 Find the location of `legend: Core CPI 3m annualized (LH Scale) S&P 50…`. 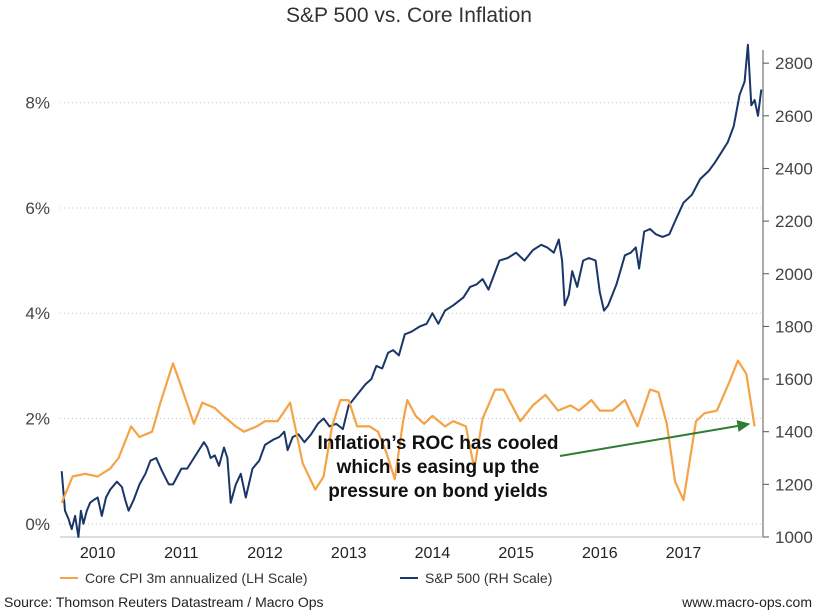

legend: Core CPI 3m annualized (LH Scale) S&P 50… is located at coordinates (306, 578).